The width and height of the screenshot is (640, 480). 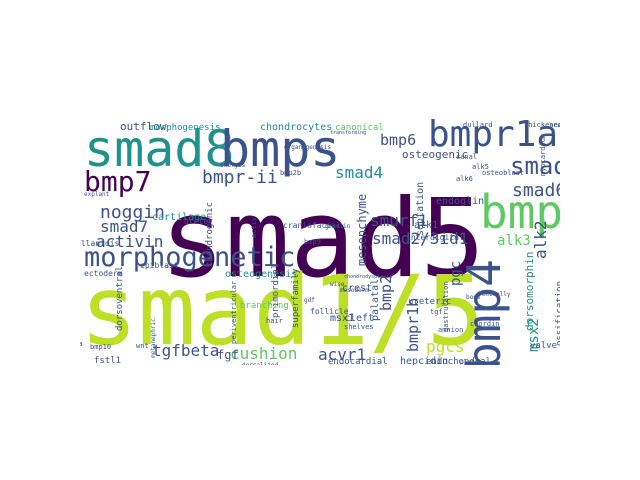 What do you see at coordinates (338, 226) in the screenshot?
I see `word-gremlin: gremlin` at bounding box center [338, 226].